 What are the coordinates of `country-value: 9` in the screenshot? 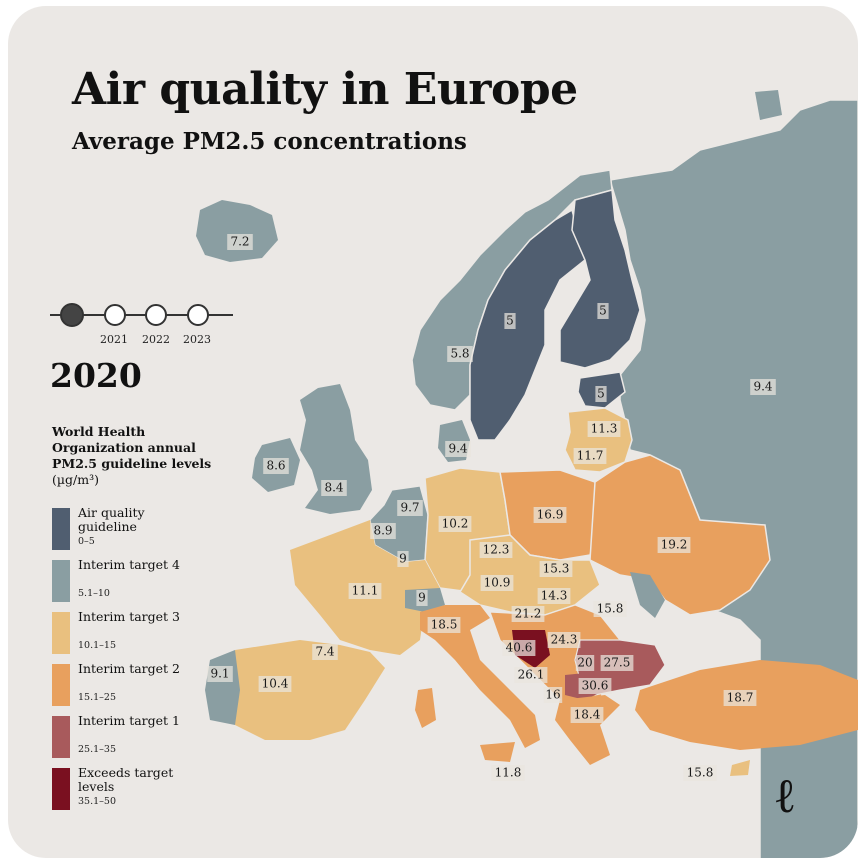 It's located at (403, 559).